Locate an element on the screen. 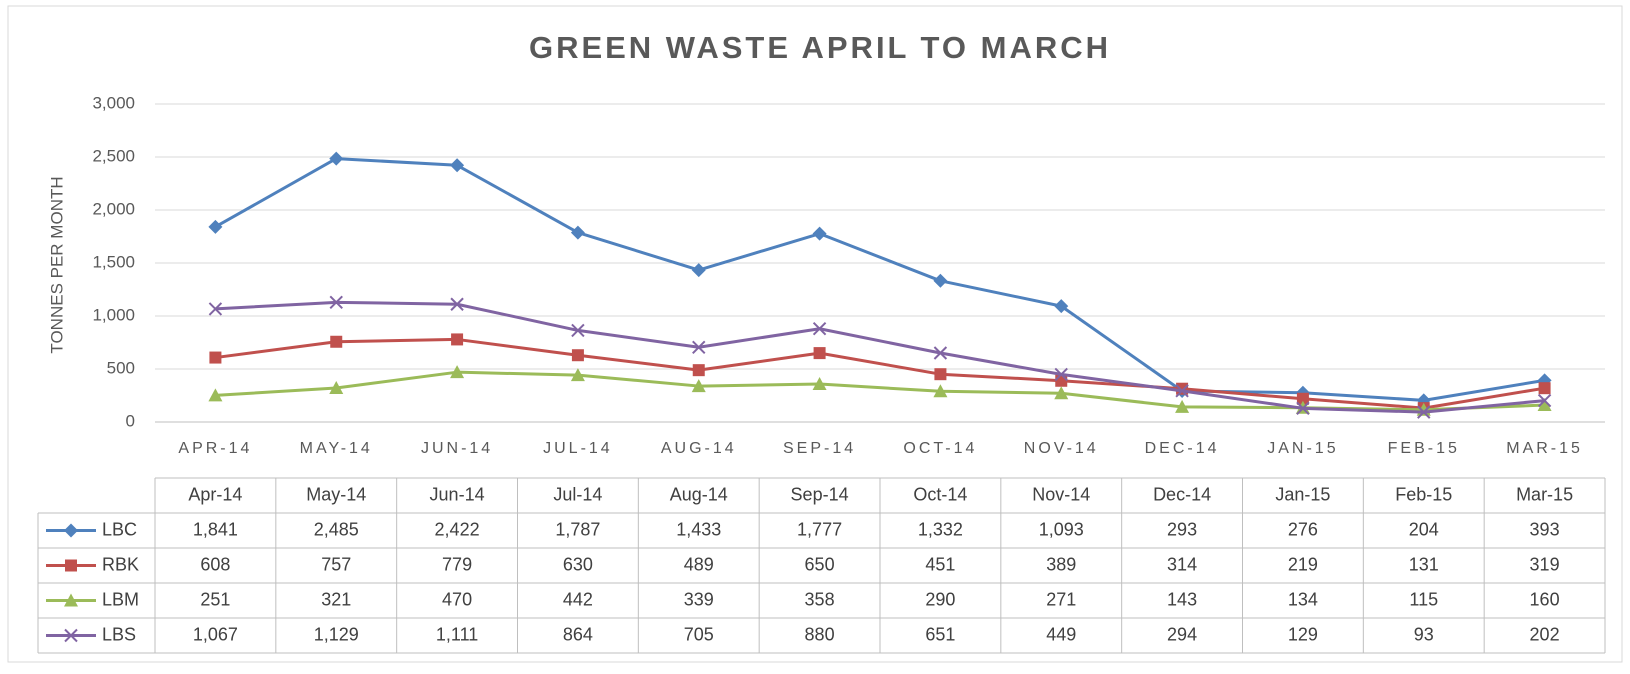  y-tick-label: 1,000 is located at coordinates (113, 314).